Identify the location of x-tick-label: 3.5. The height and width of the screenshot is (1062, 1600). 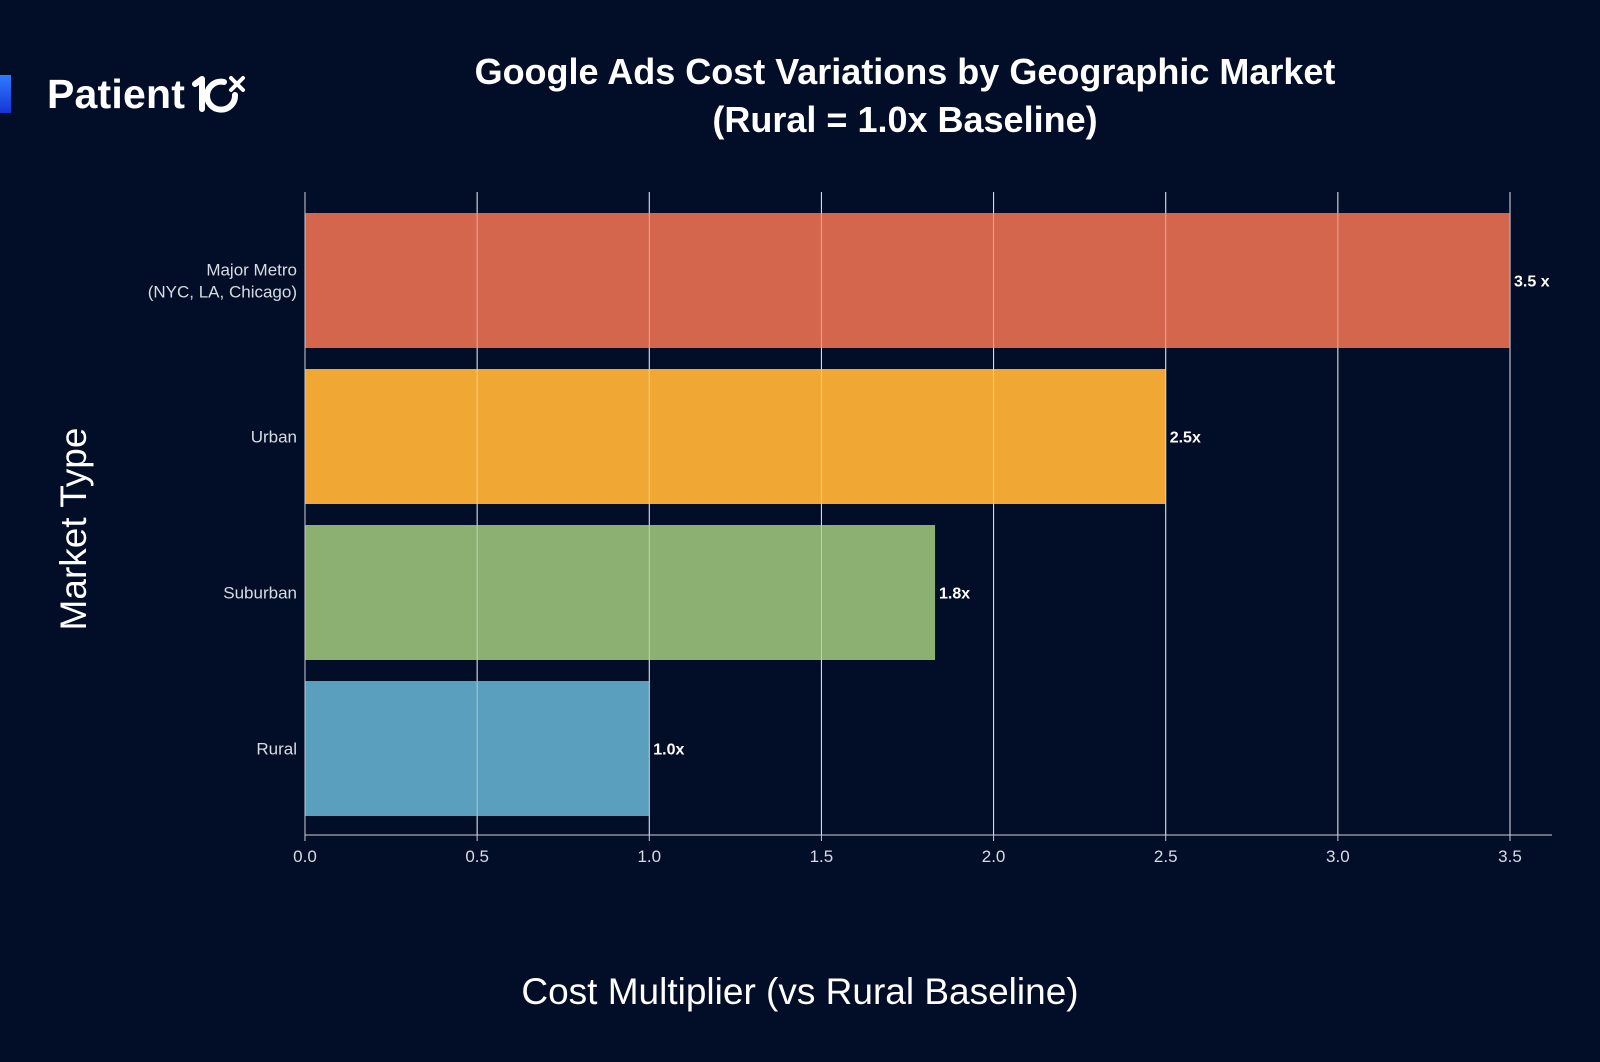
(1510, 856).